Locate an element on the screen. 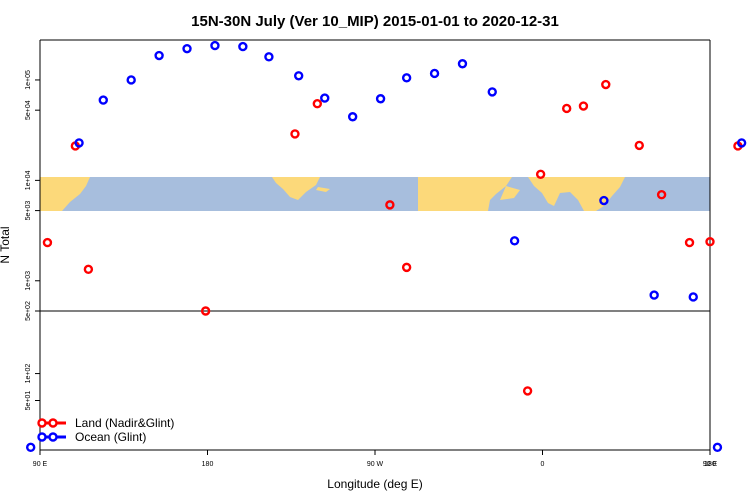 This screenshot has width=750, height=500. map-land-africa-arabia is located at coordinates (465, 194).